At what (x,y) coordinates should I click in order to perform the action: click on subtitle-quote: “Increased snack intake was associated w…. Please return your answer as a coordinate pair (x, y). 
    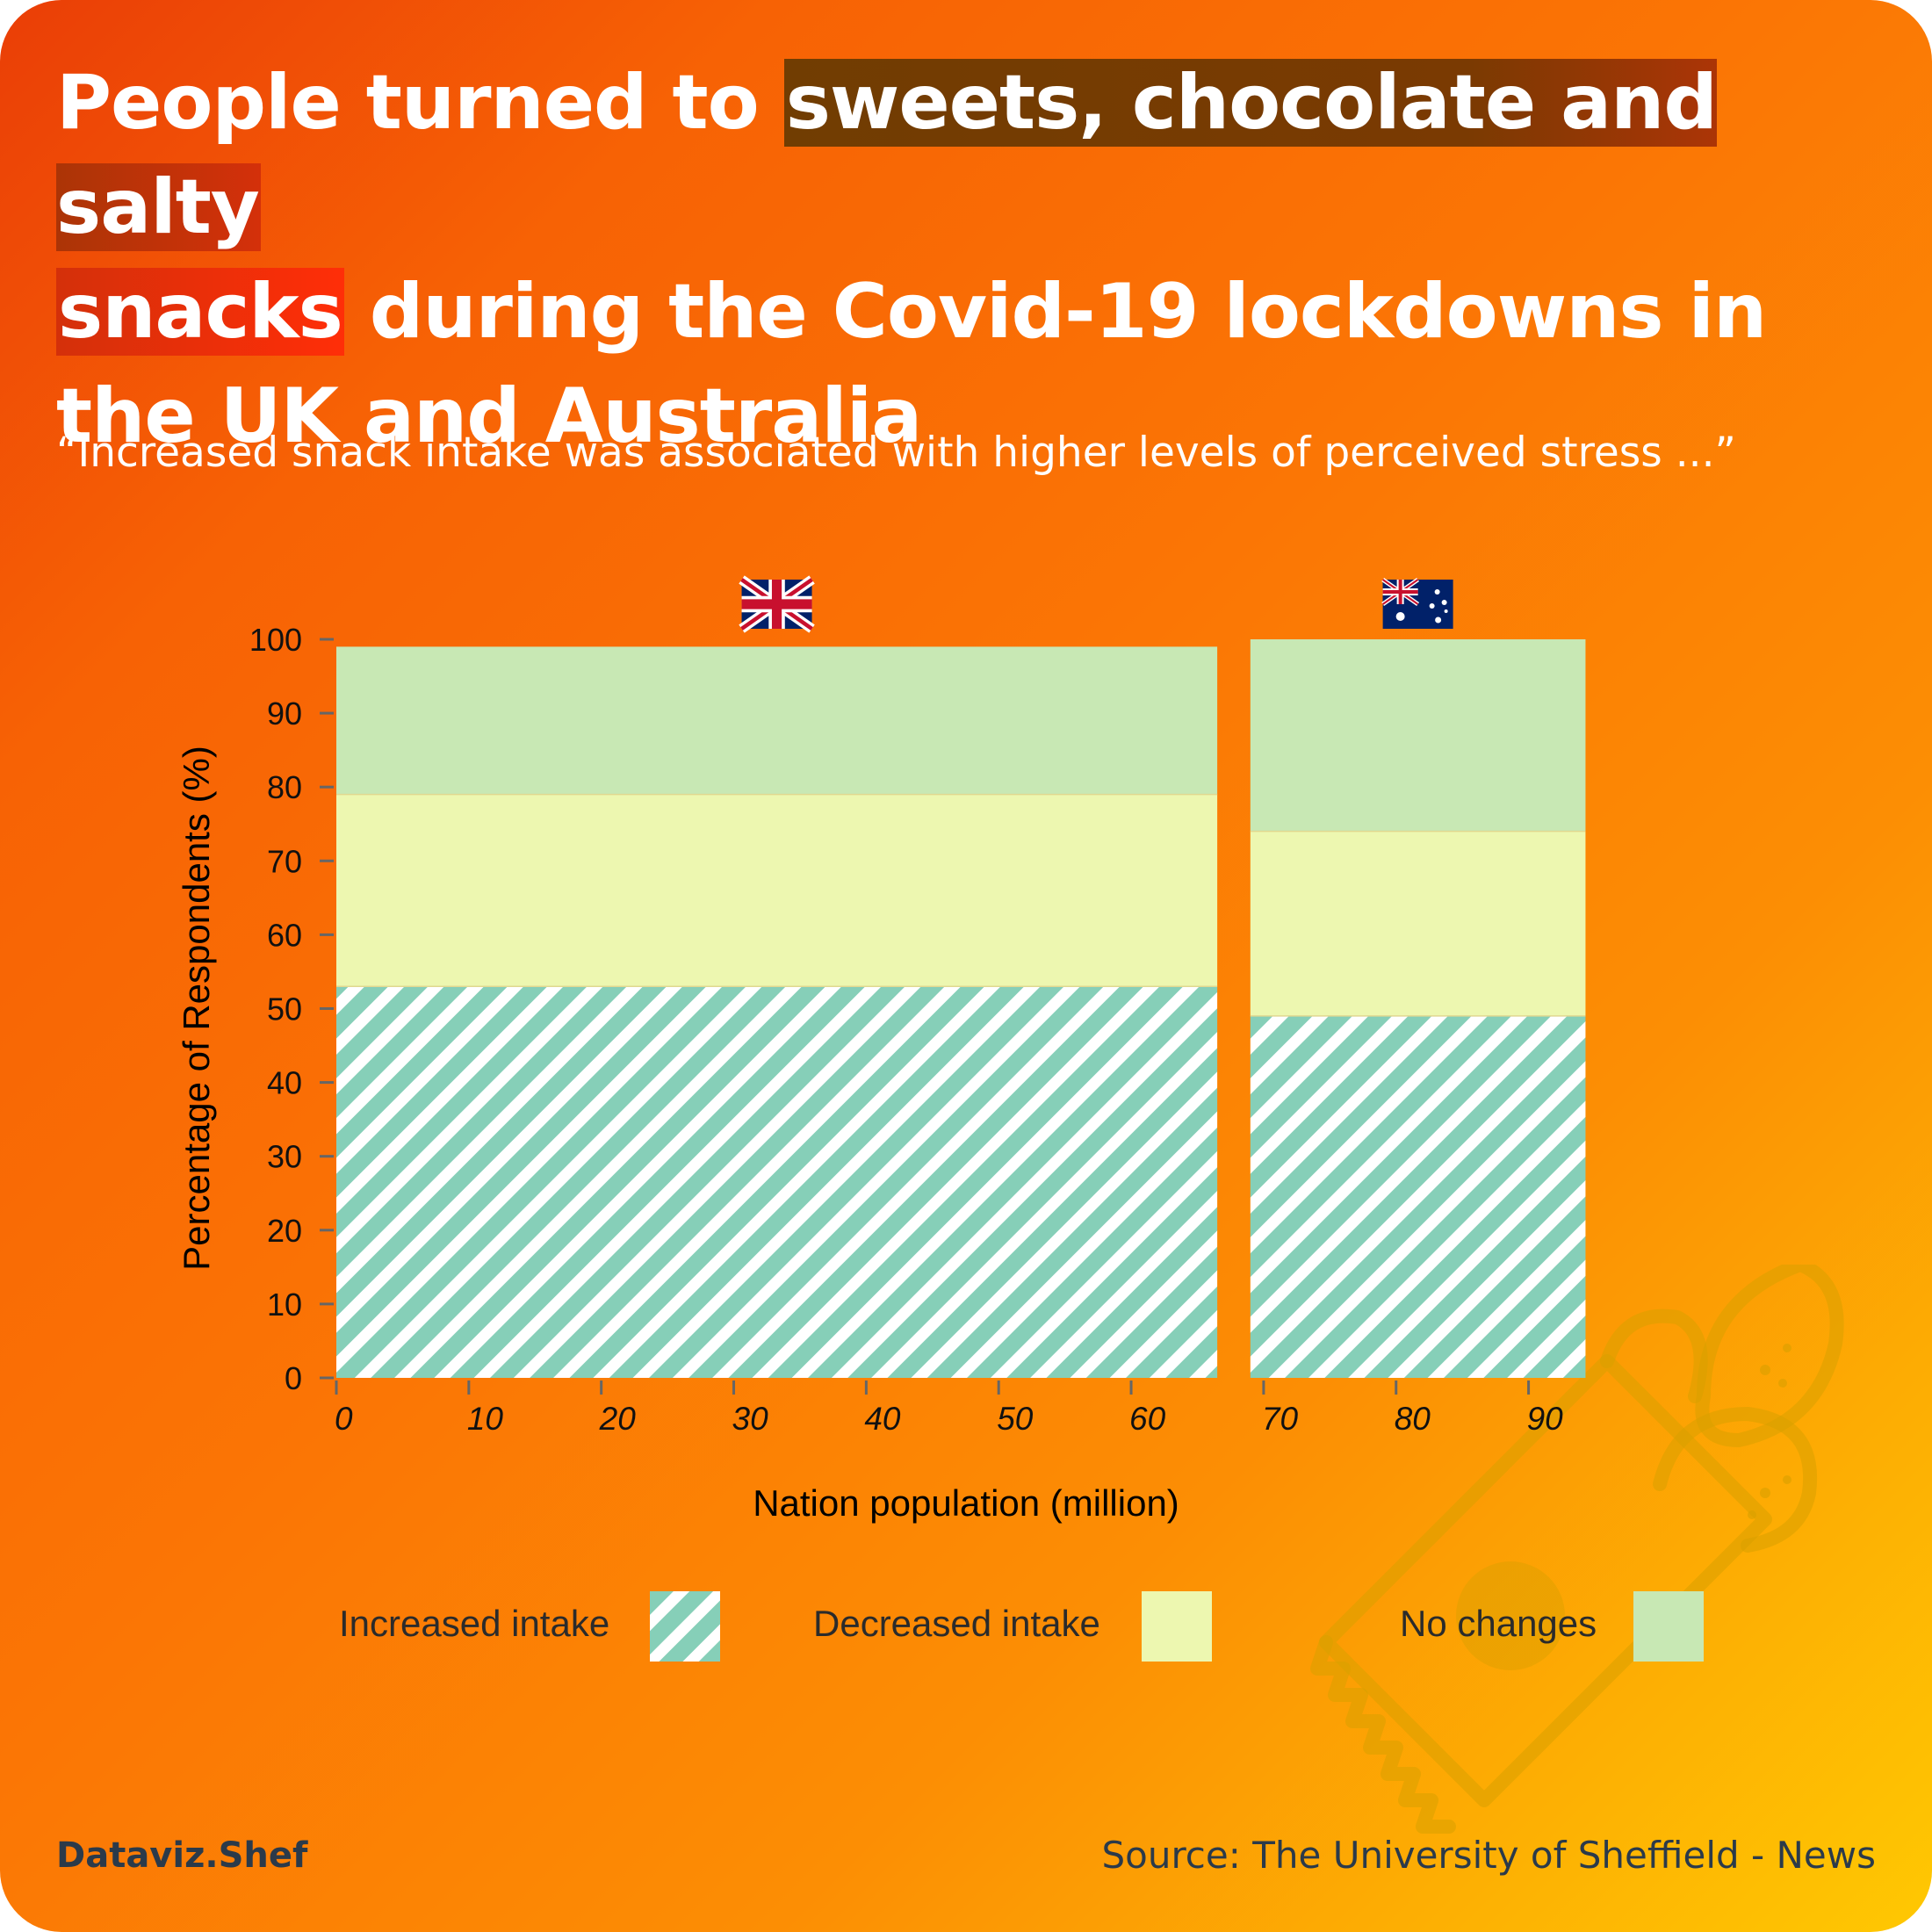
    Looking at the image, I should click on (896, 453).